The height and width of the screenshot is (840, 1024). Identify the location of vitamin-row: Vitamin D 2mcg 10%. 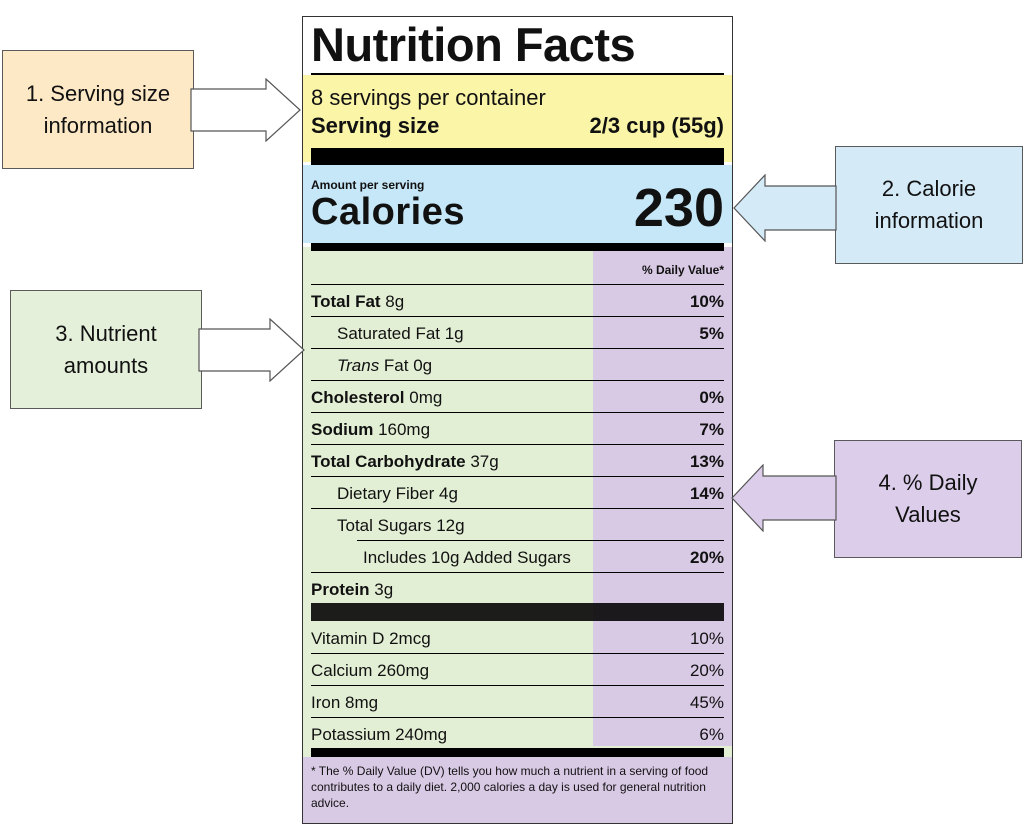
(517, 637).